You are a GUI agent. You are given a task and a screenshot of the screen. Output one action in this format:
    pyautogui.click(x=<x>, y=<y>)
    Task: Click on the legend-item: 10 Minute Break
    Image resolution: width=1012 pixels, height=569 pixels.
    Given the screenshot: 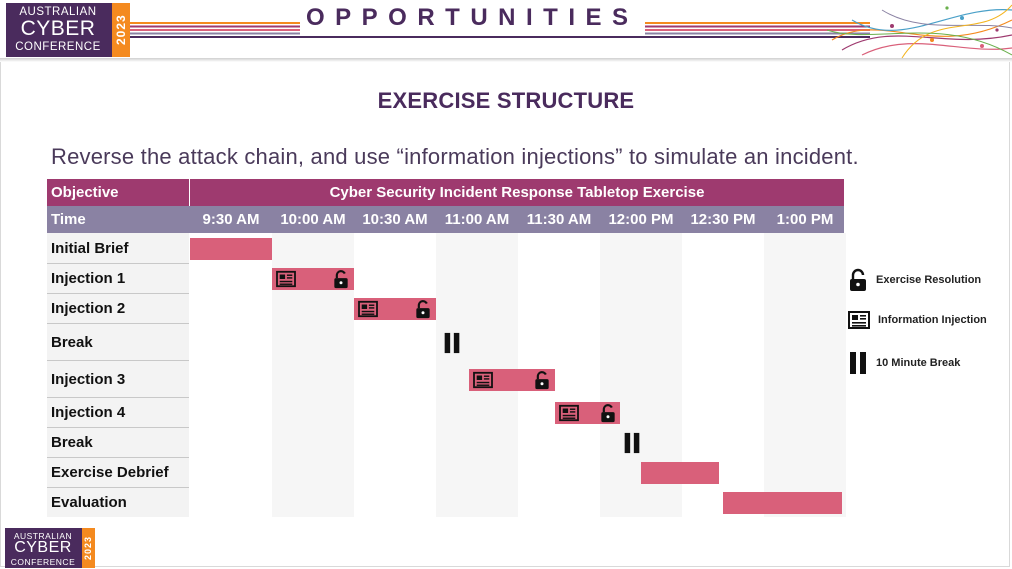 What is the action you would take?
    pyautogui.click(x=904, y=363)
    